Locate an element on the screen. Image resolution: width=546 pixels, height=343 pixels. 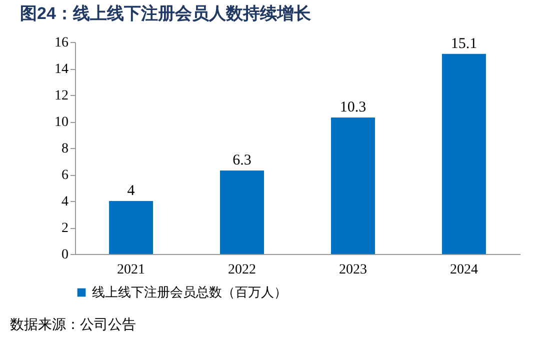
legend-label: 线上线下注册会员总数（百万人） is located at coordinates (189, 292).